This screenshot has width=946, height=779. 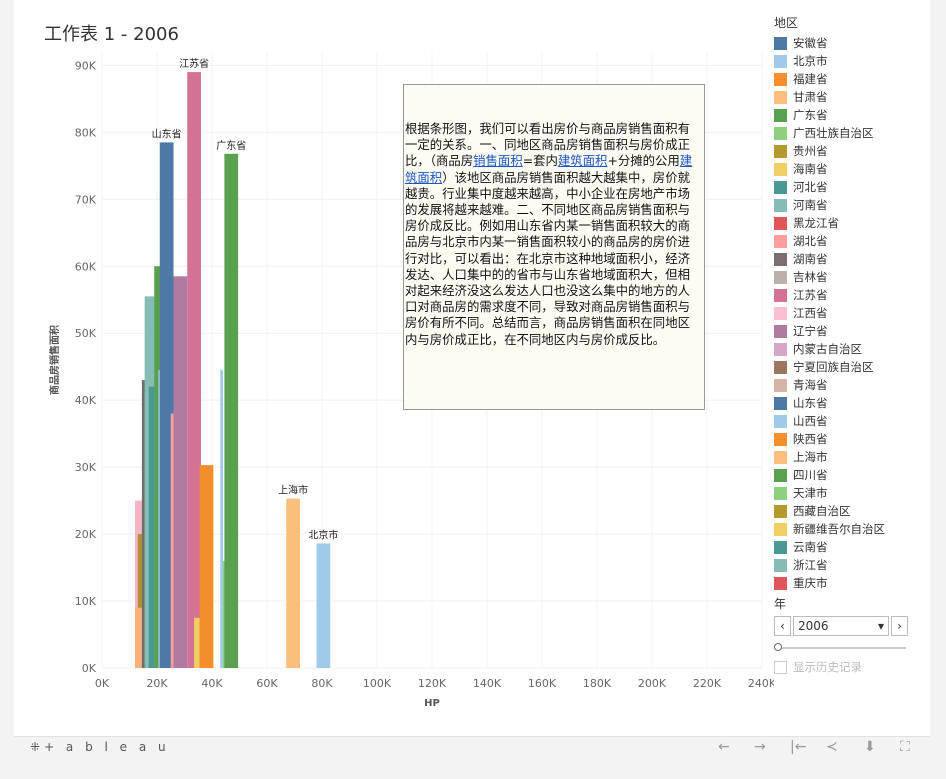 What do you see at coordinates (86, 132) in the screenshot?
I see `y-tick-label: 80K` at bounding box center [86, 132].